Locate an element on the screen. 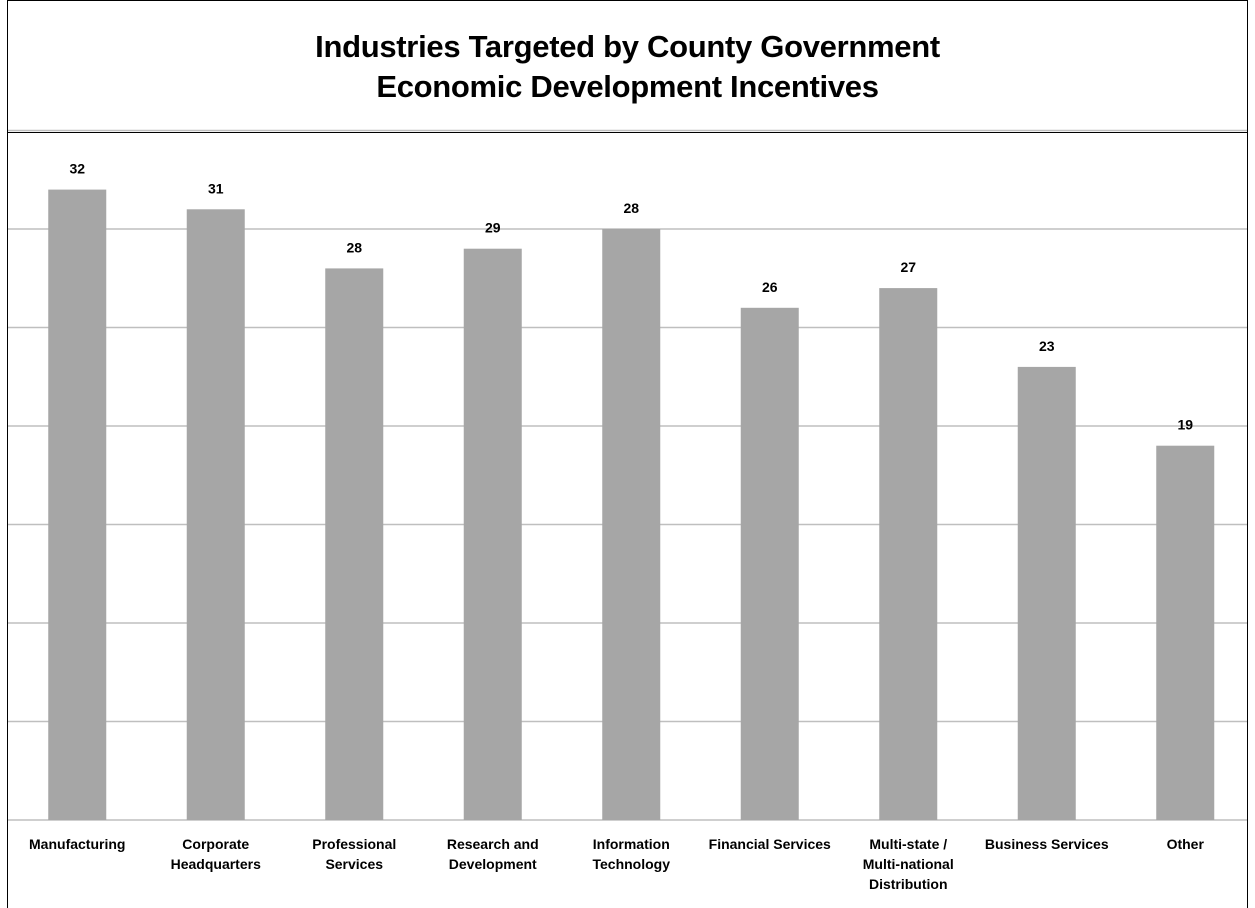 Image resolution: width=1255 pixels, height=908 pixels. x-tick-label-2: Corporate is located at coordinates (215, 844).